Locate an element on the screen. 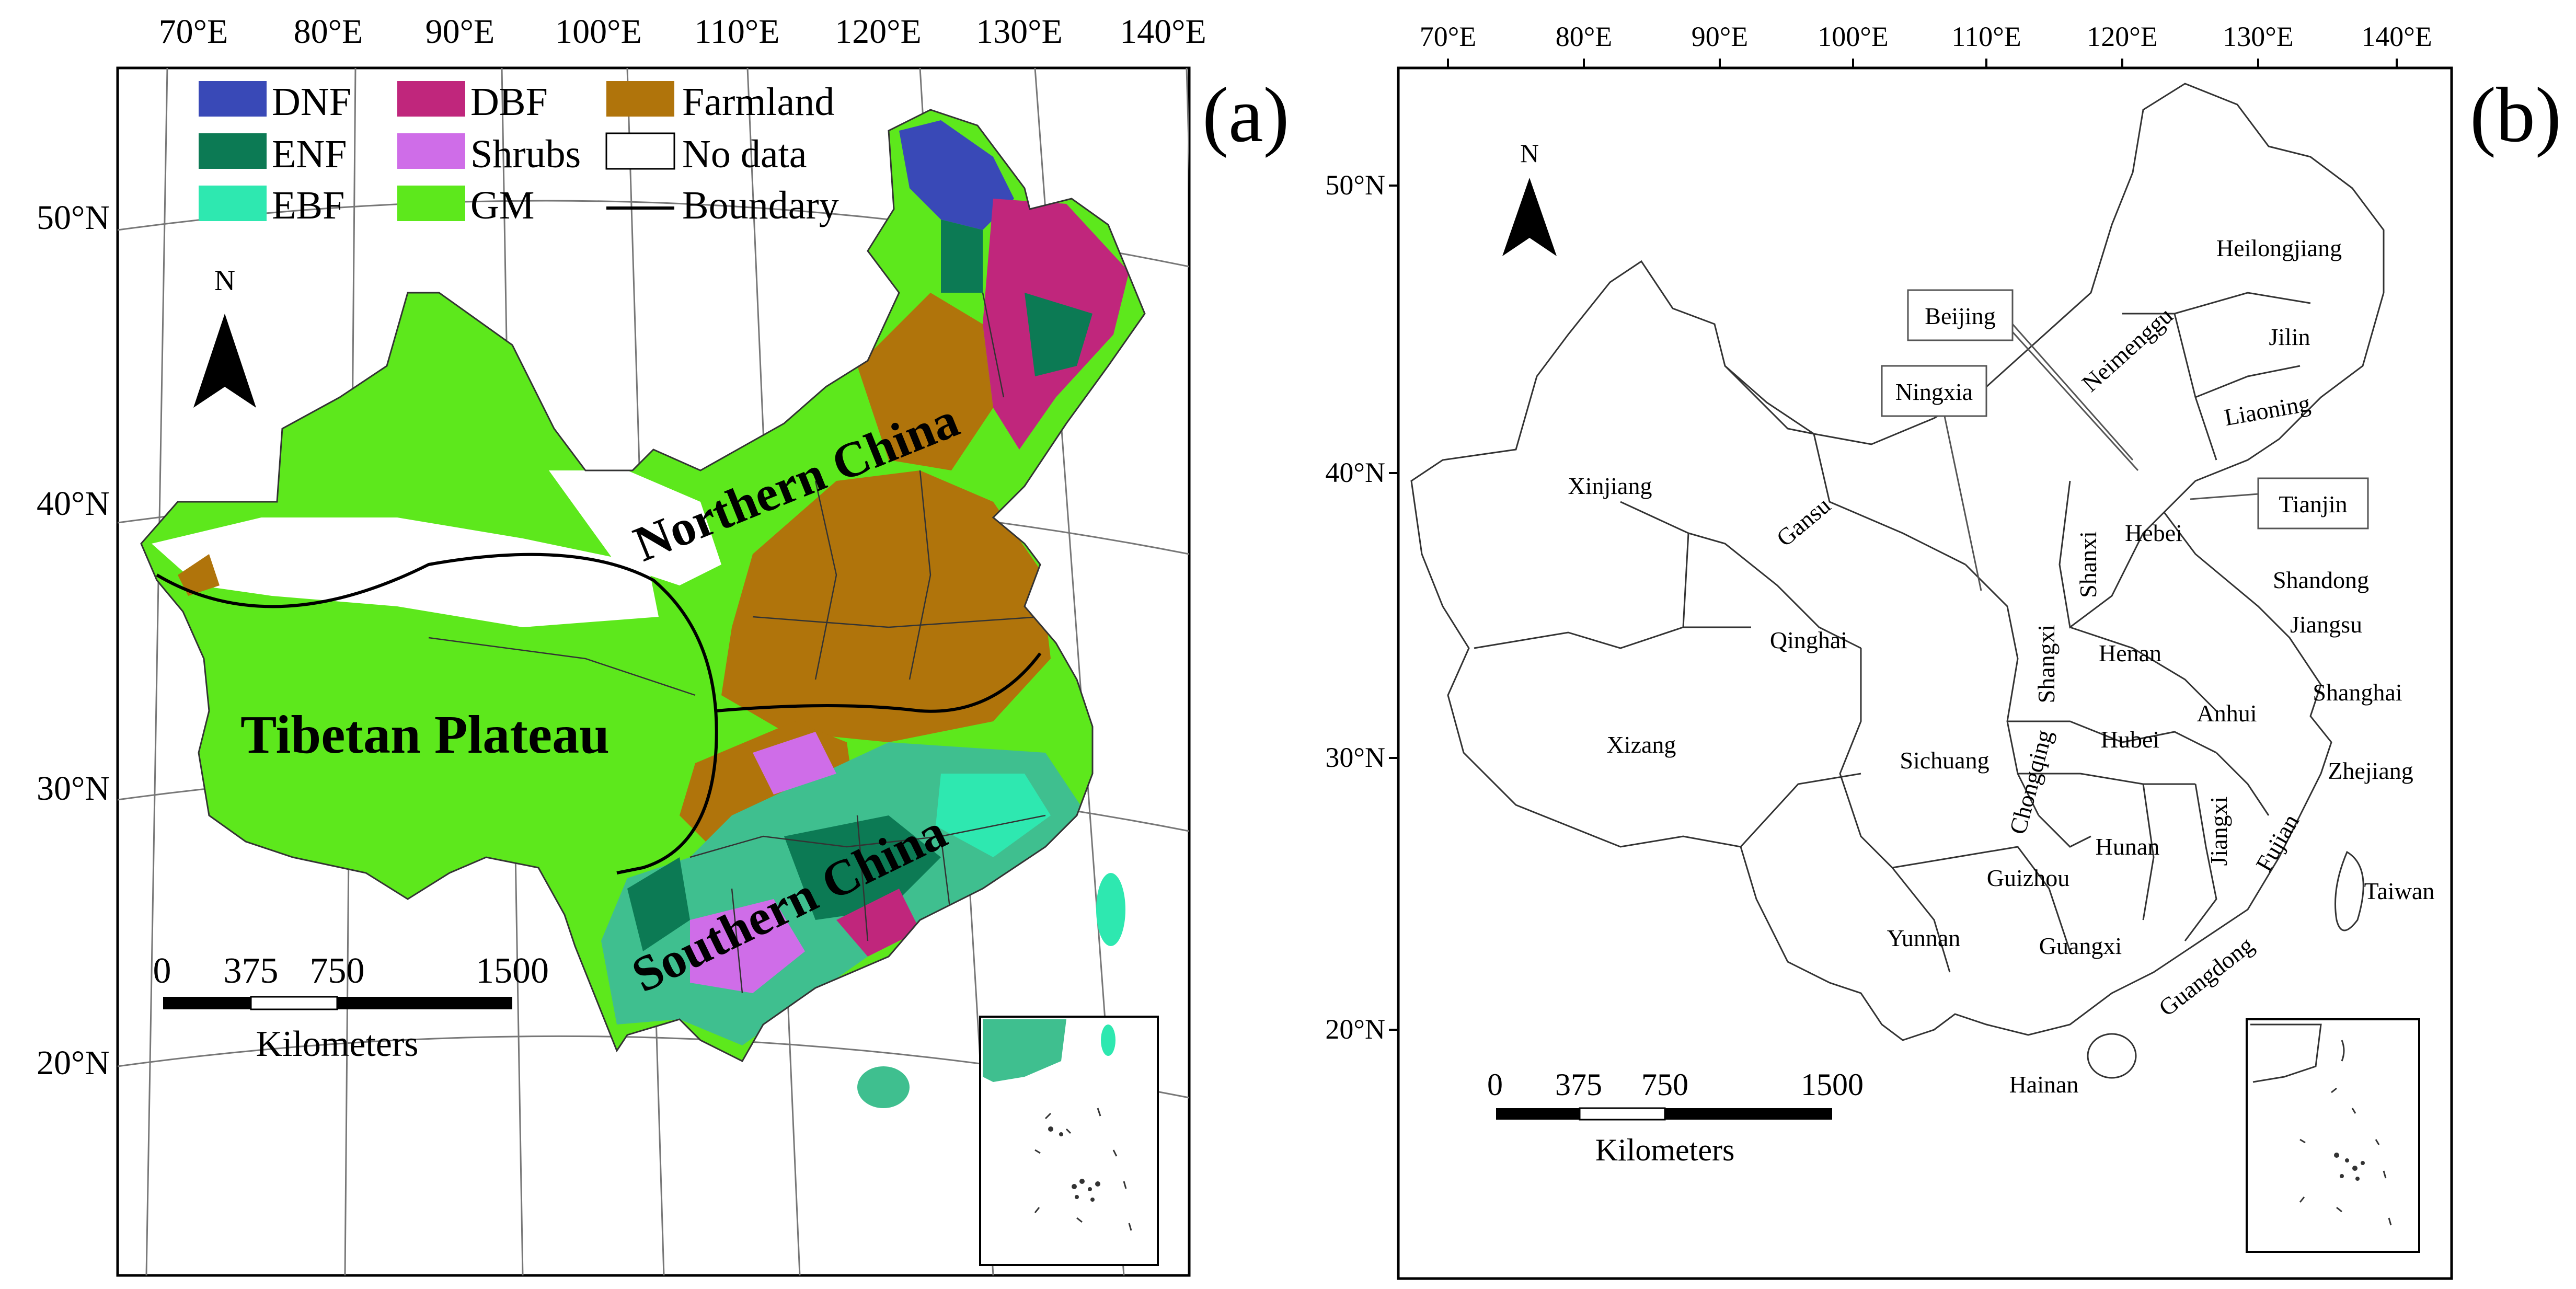  province-label: Shanxi is located at coordinates (2088, 564).